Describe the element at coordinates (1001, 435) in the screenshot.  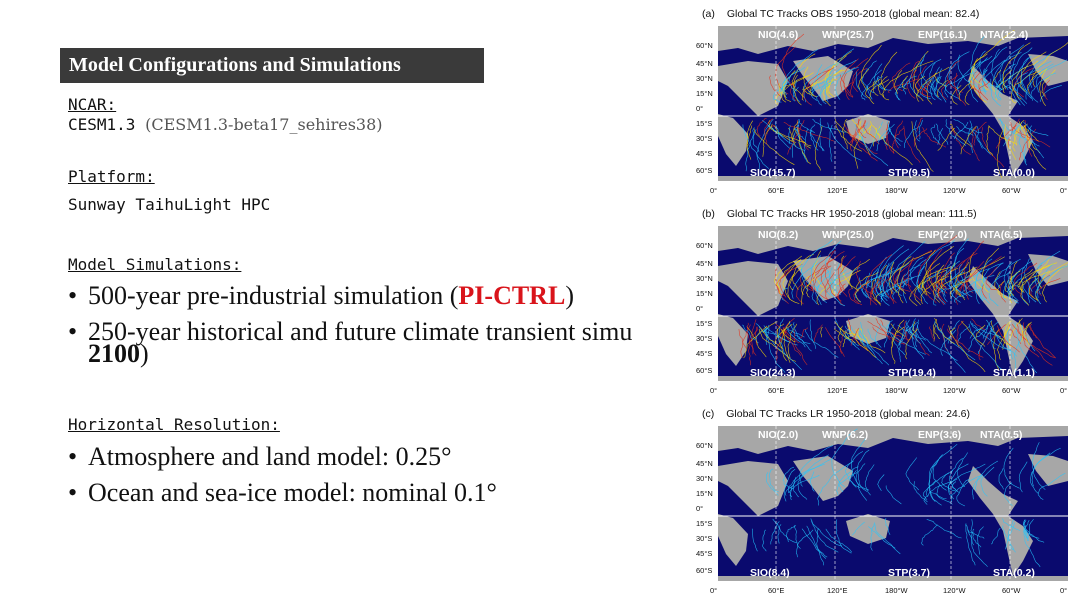
I see `basin-label-nta: NTA(0.5)` at that location.